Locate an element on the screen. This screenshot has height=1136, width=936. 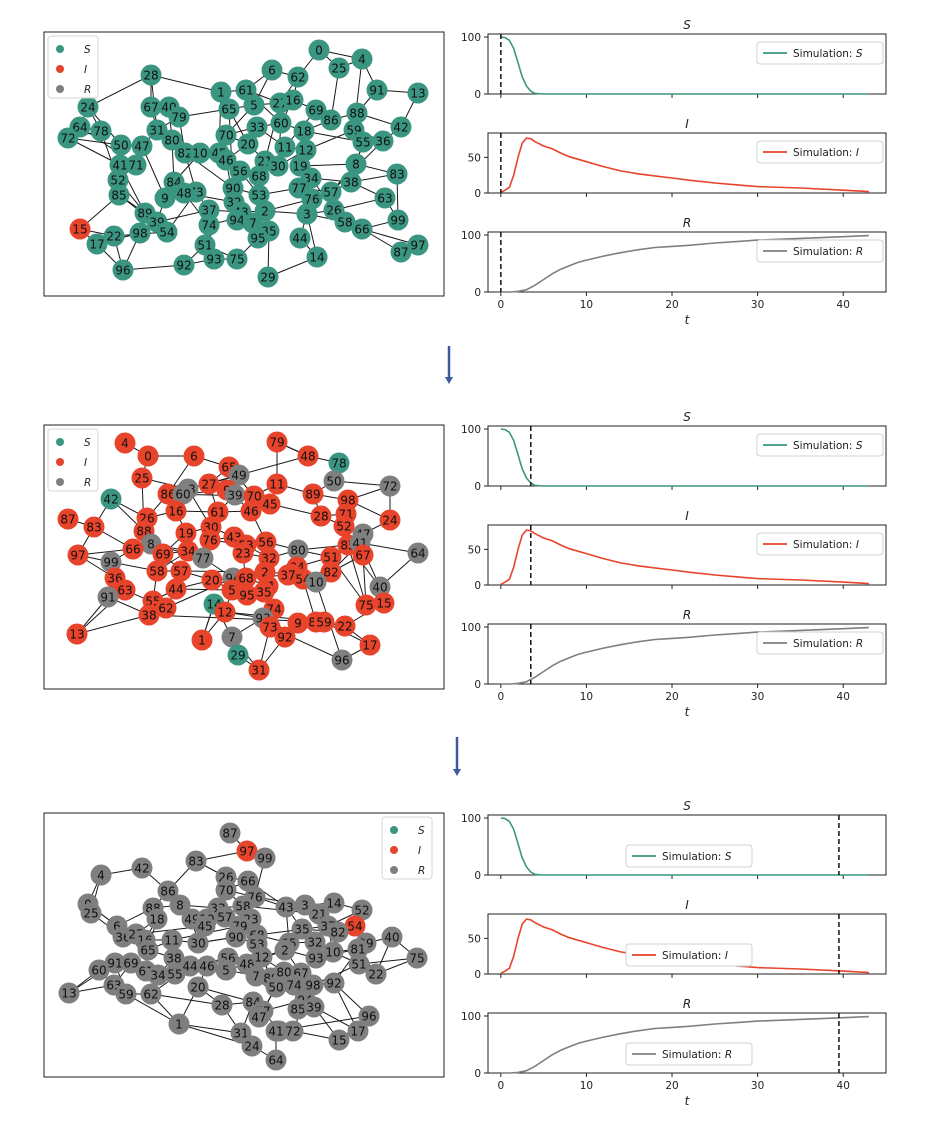
x-tick-label: 0 is located at coordinates (500, 305).